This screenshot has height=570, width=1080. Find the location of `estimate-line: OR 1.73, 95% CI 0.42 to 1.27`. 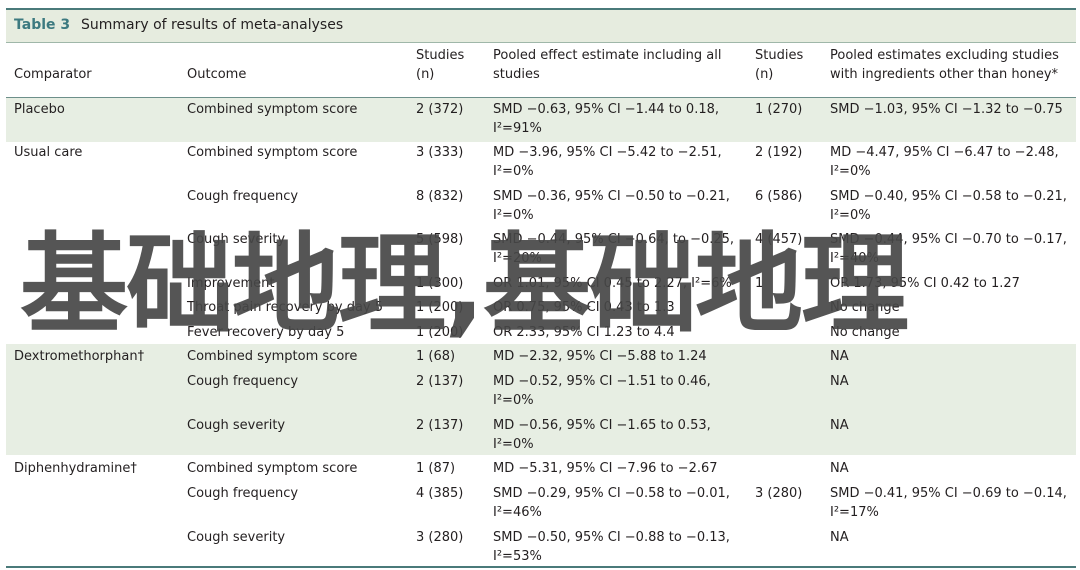

estimate-line: OR 1.73, 95% CI 0.42 to 1.27 is located at coordinates (925, 283).